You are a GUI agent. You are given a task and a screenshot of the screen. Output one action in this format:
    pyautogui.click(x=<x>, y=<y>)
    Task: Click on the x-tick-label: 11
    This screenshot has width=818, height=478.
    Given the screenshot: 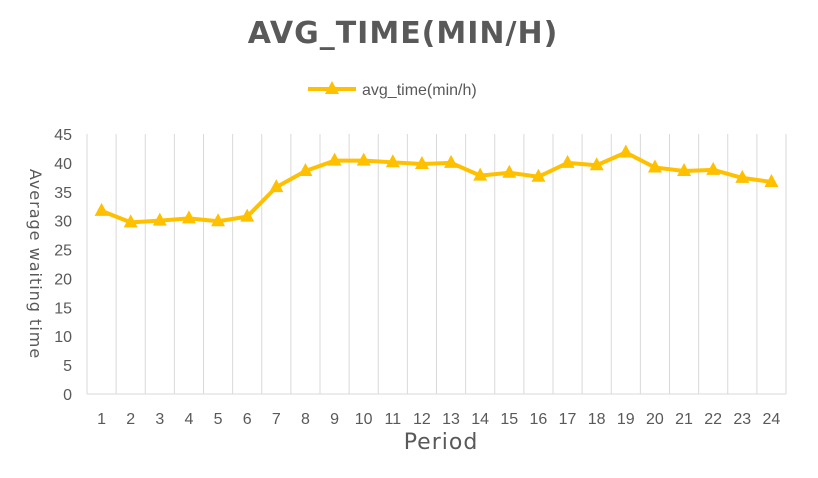 What is the action you would take?
    pyautogui.click(x=393, y=419)
    